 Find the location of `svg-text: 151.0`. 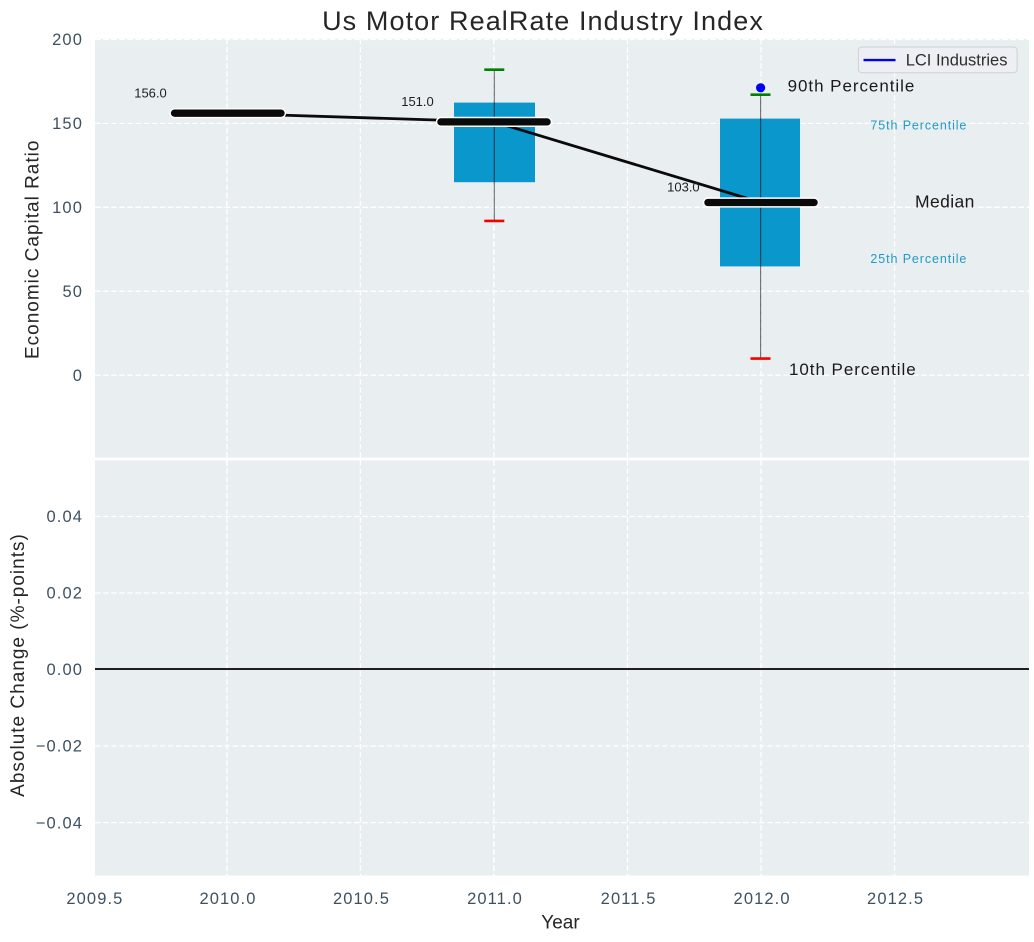

svg-text: 151.0 is located at coordinates (417, 101).